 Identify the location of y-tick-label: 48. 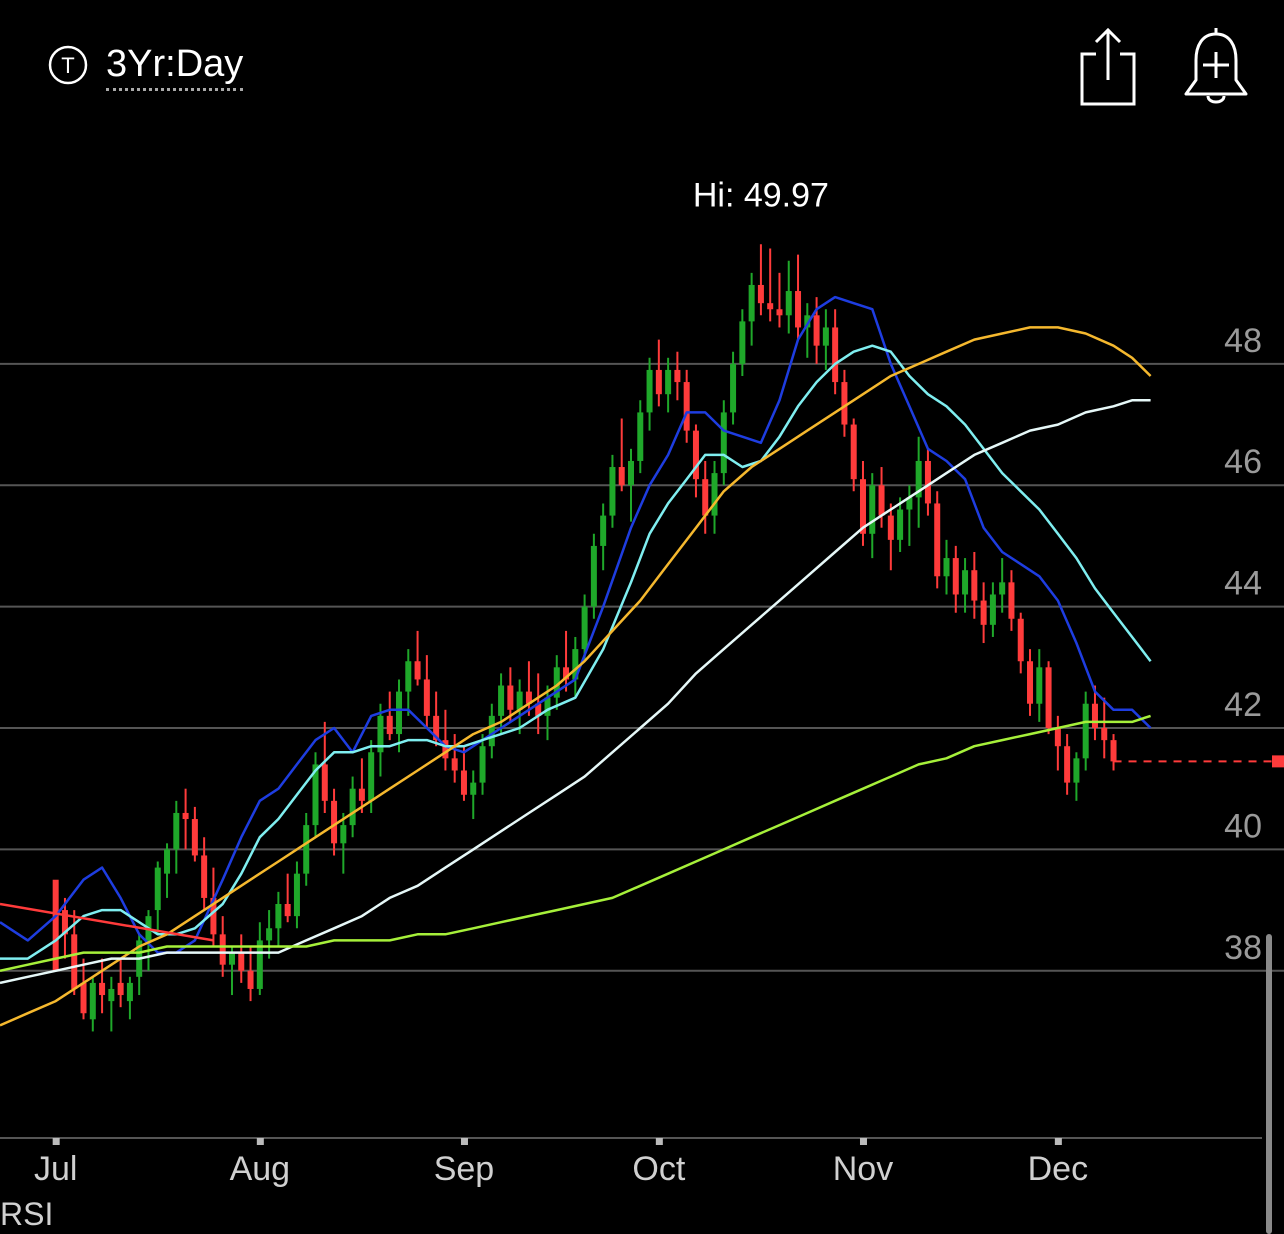
(1243, 341).